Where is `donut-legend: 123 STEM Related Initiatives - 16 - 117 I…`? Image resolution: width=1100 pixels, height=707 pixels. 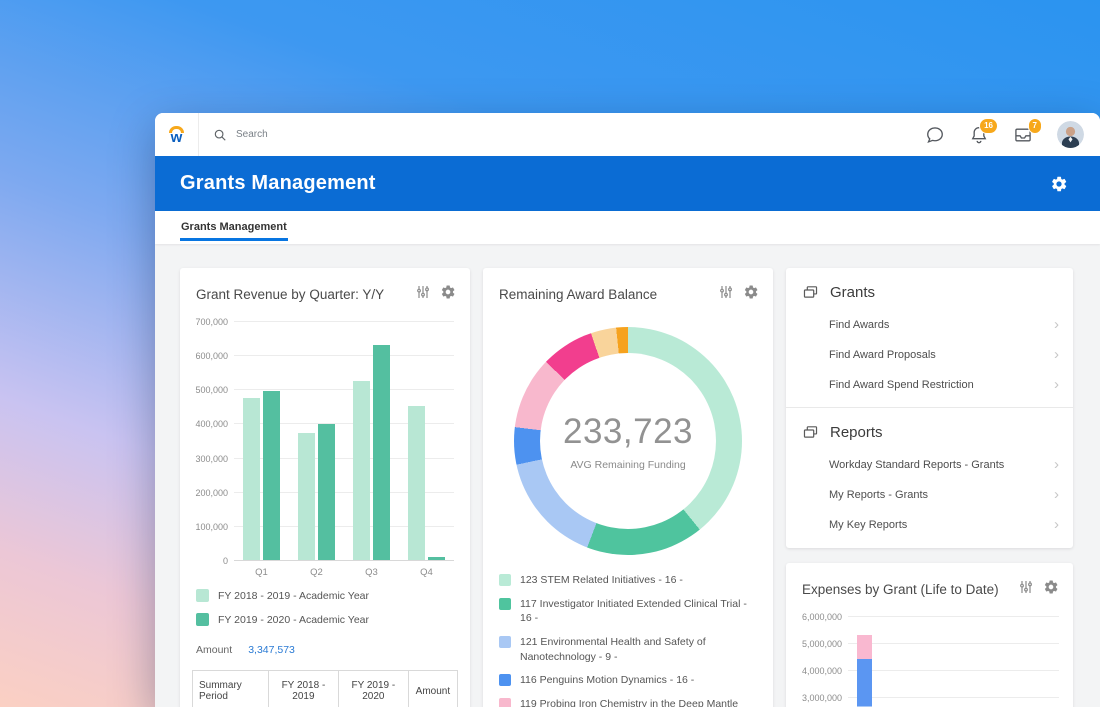
donut-legend: 123 STEM Related Initiatives - 16 - 117 I… is located at coordinates (628, 640).